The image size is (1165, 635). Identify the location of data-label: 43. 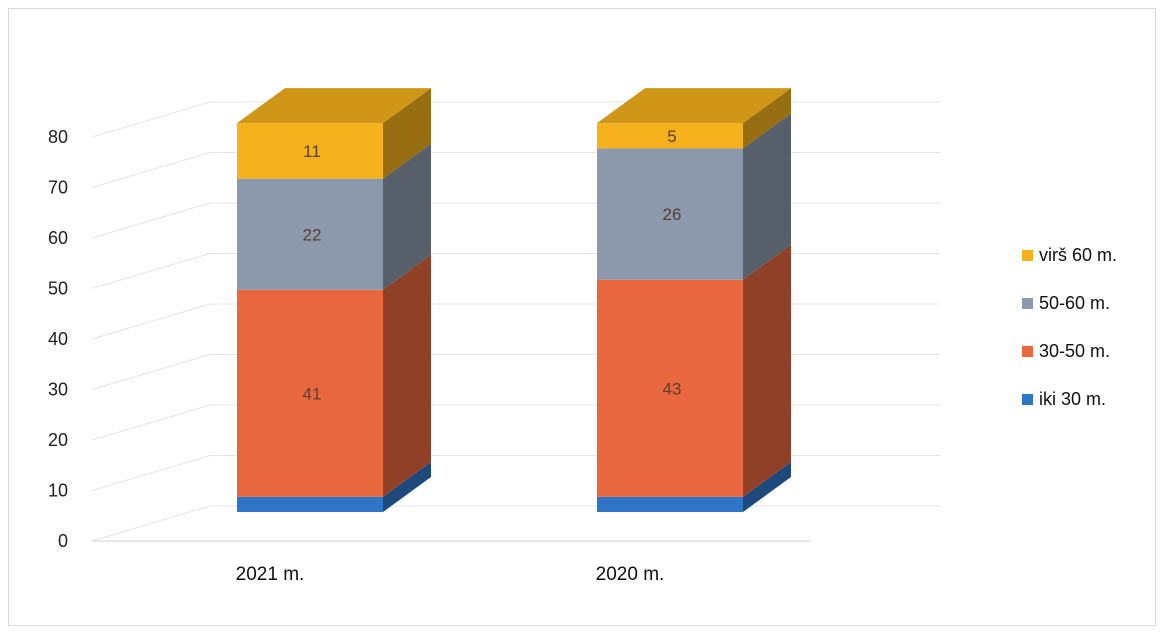
(672, 388).